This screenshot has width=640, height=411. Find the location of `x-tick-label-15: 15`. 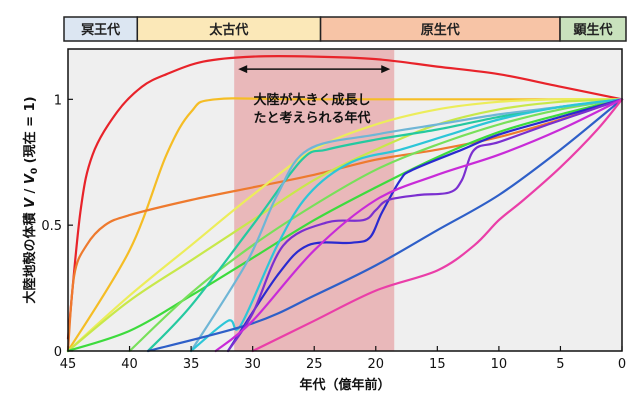

x-tick-label-15: 15 is located at coordinates (437, 364).